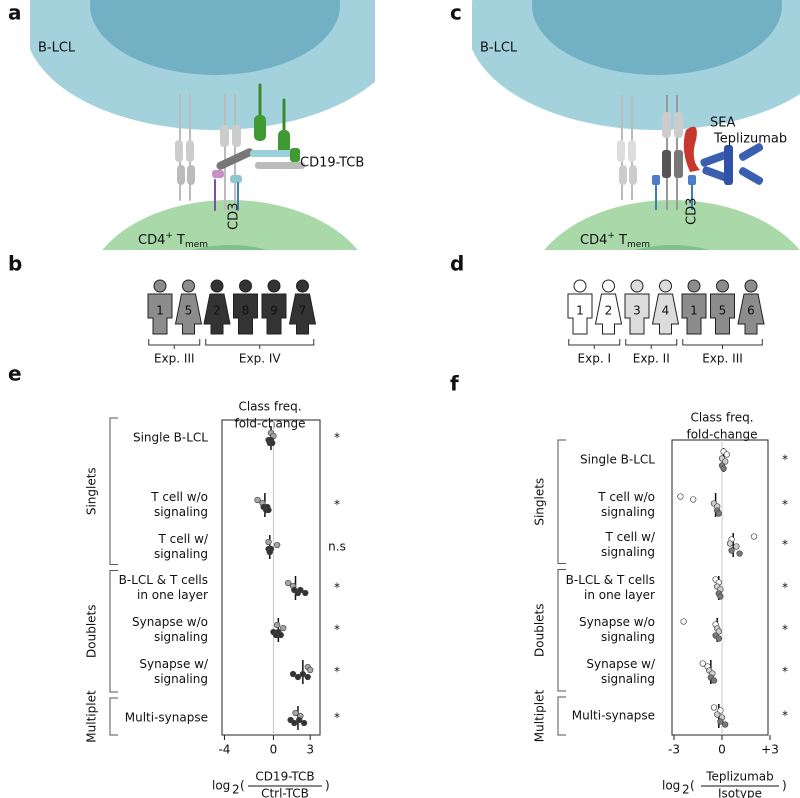 The height and width of the screenshot is (798, 800). I want to click on experiment-label: Exp. IV, so click(260, 359).